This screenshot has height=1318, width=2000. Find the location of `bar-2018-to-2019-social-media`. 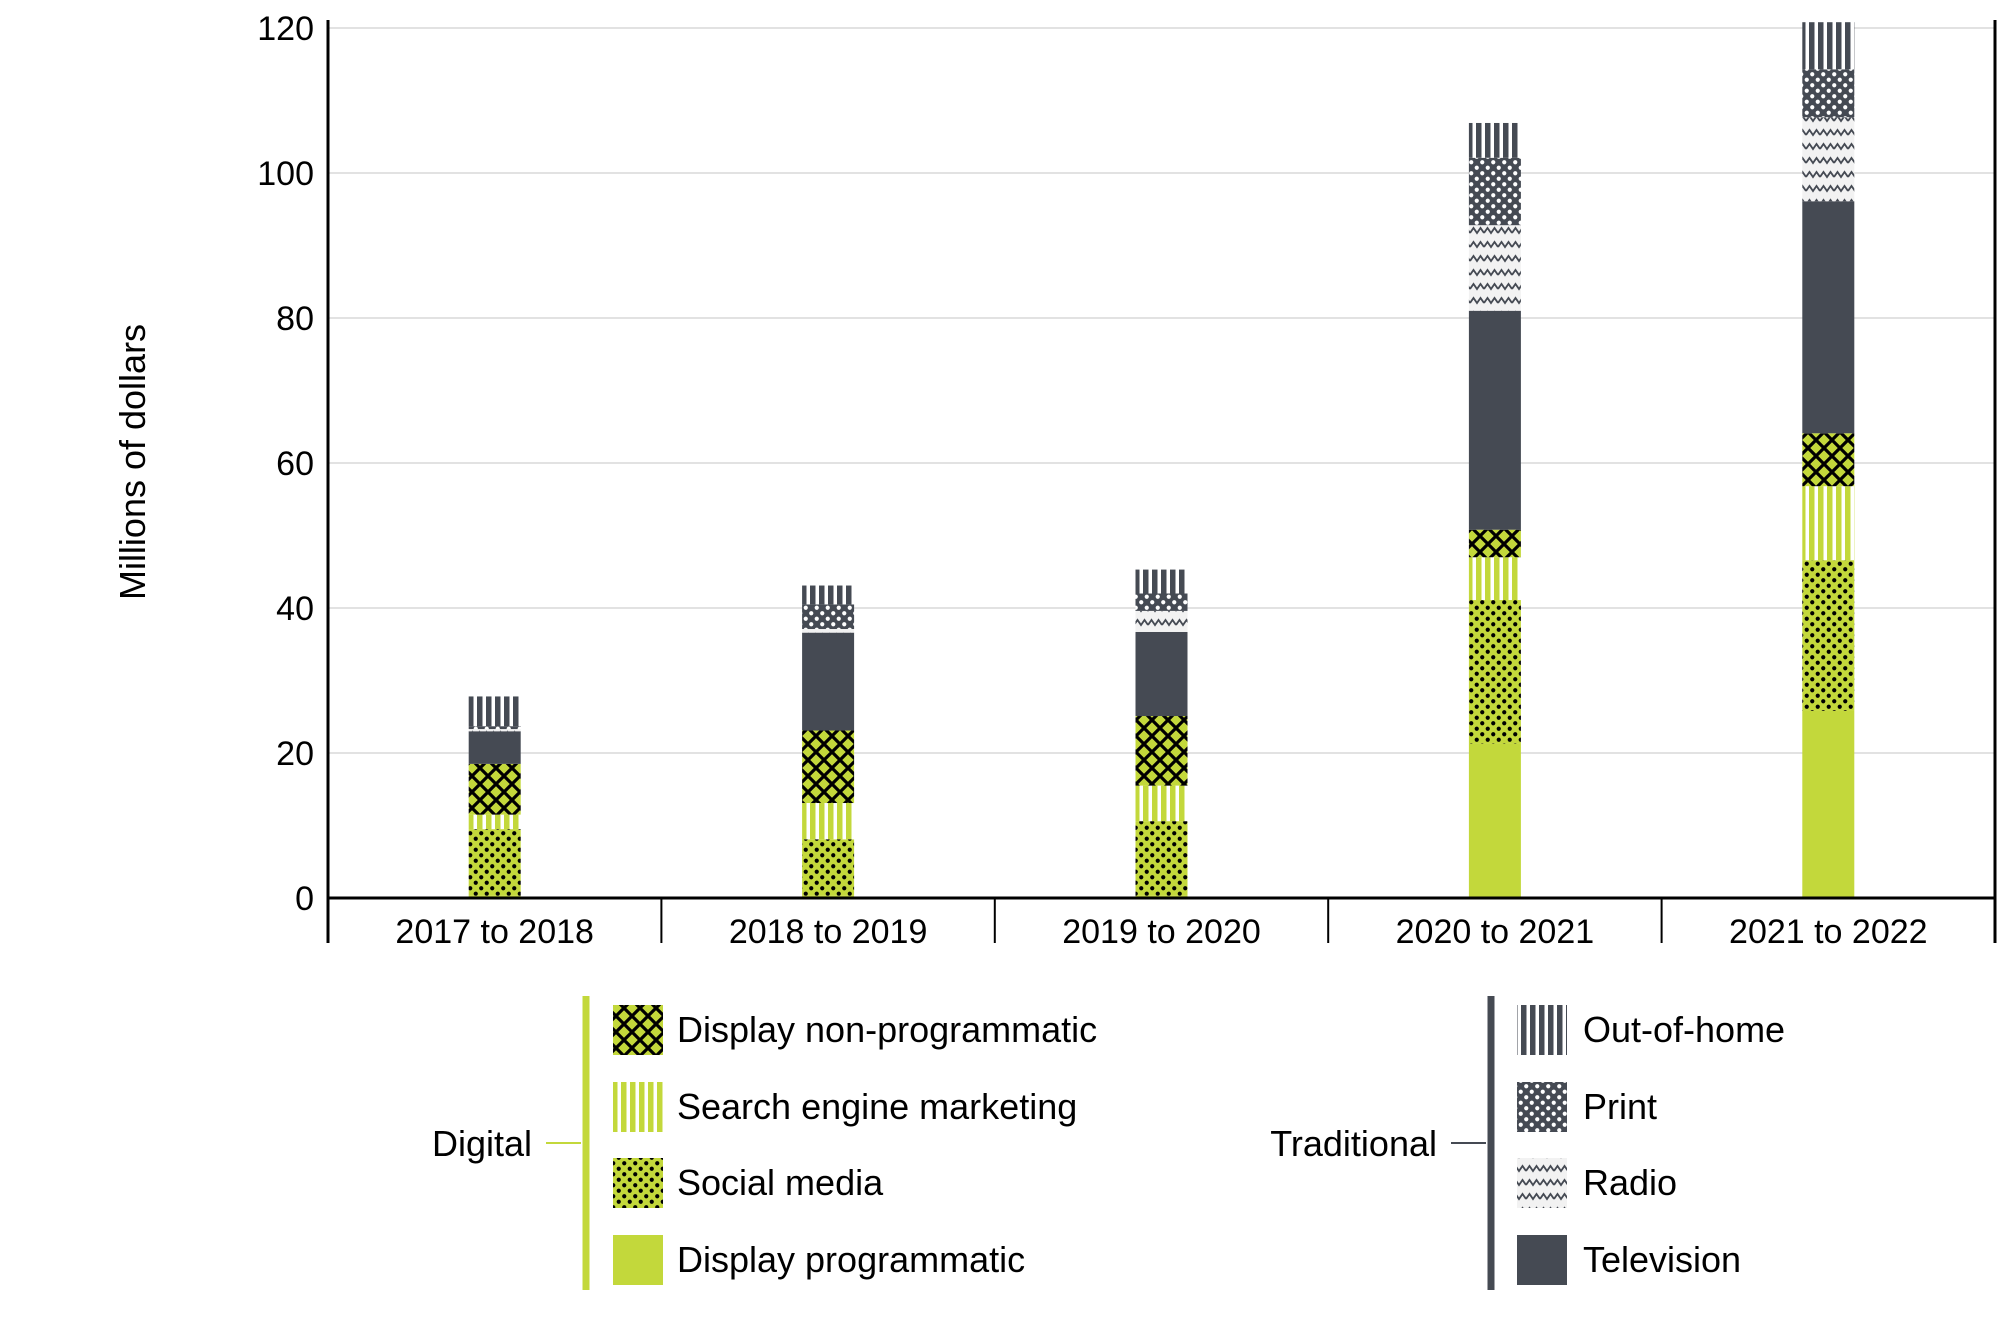

bar-2018-to-2019-social-media is located at coordinates (828, 867).